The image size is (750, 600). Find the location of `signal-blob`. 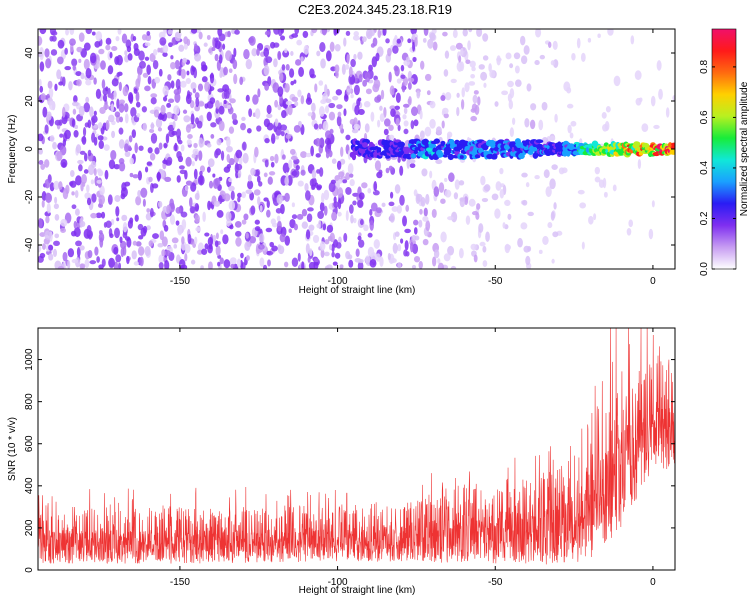

signal-blob is located at coordinates (493, 146).